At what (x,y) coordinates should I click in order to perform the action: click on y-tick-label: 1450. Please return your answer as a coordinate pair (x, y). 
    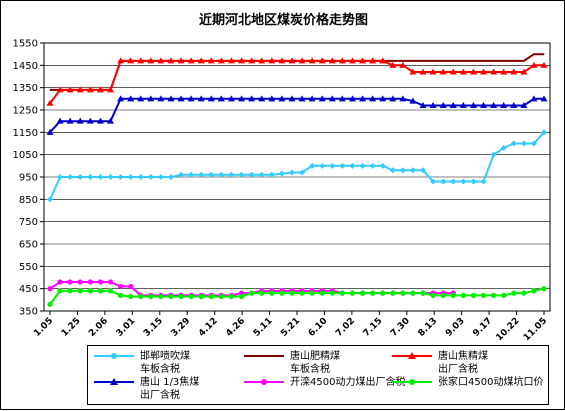
    Looking at the image, I should click on (25, 66).